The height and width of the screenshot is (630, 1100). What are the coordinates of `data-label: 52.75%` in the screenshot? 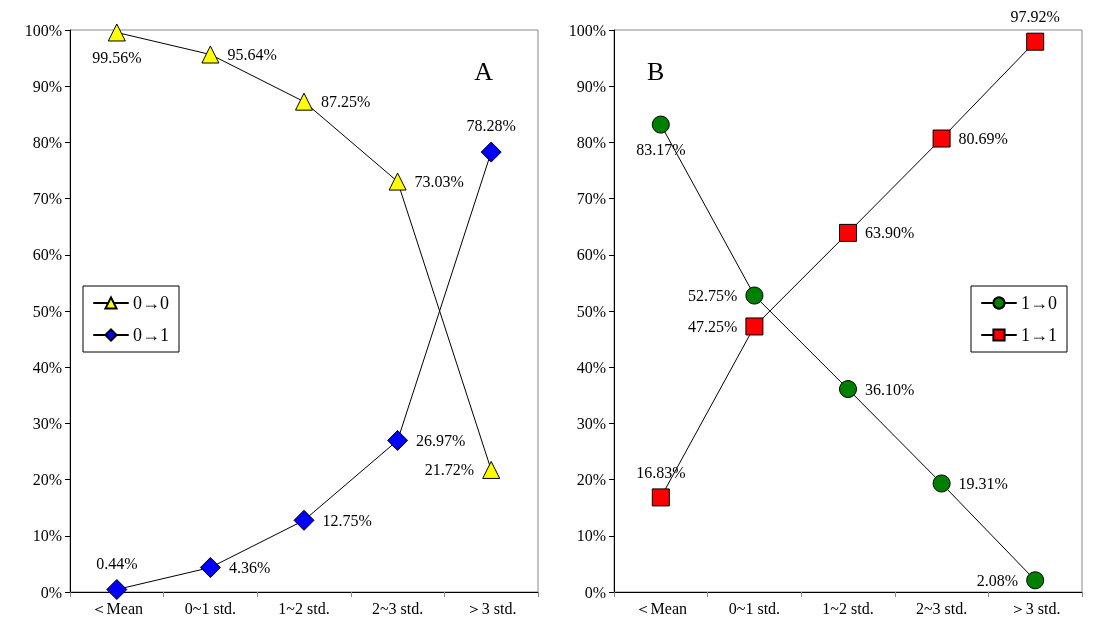 It's located at (713, 296).